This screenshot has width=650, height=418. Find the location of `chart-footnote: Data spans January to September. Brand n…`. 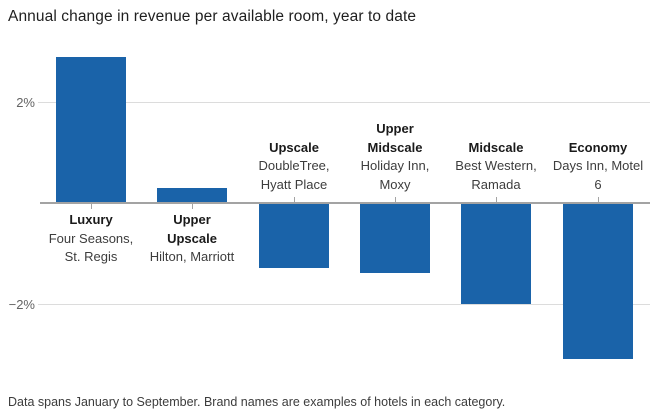

chart-footnote: Data spans January to September. Brand n… is located at coordinates (257, 402).